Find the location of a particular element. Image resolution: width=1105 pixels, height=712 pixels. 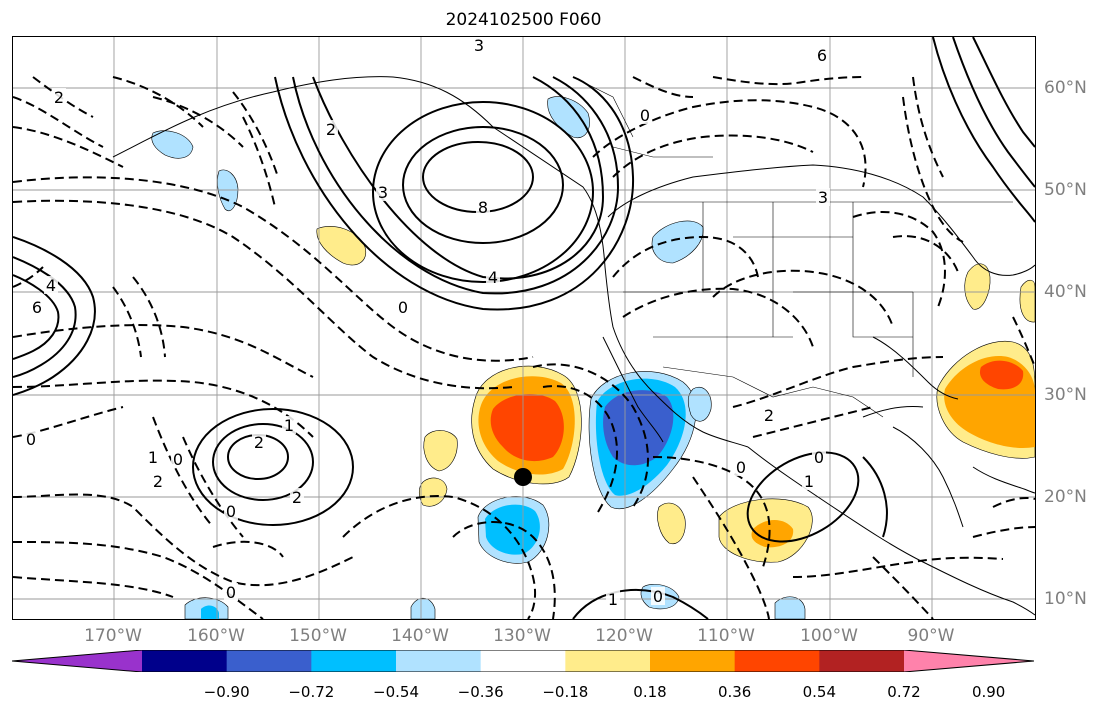

negative-anomaly-center is located at coordinates (642, 440).